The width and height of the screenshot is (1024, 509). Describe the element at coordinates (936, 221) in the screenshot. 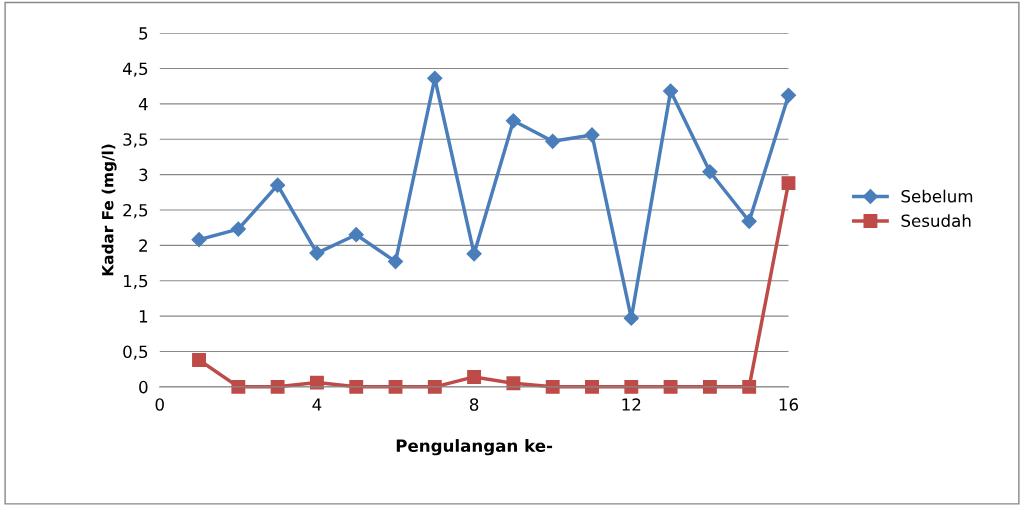

I see `legend-label: Sesudah` at that location.